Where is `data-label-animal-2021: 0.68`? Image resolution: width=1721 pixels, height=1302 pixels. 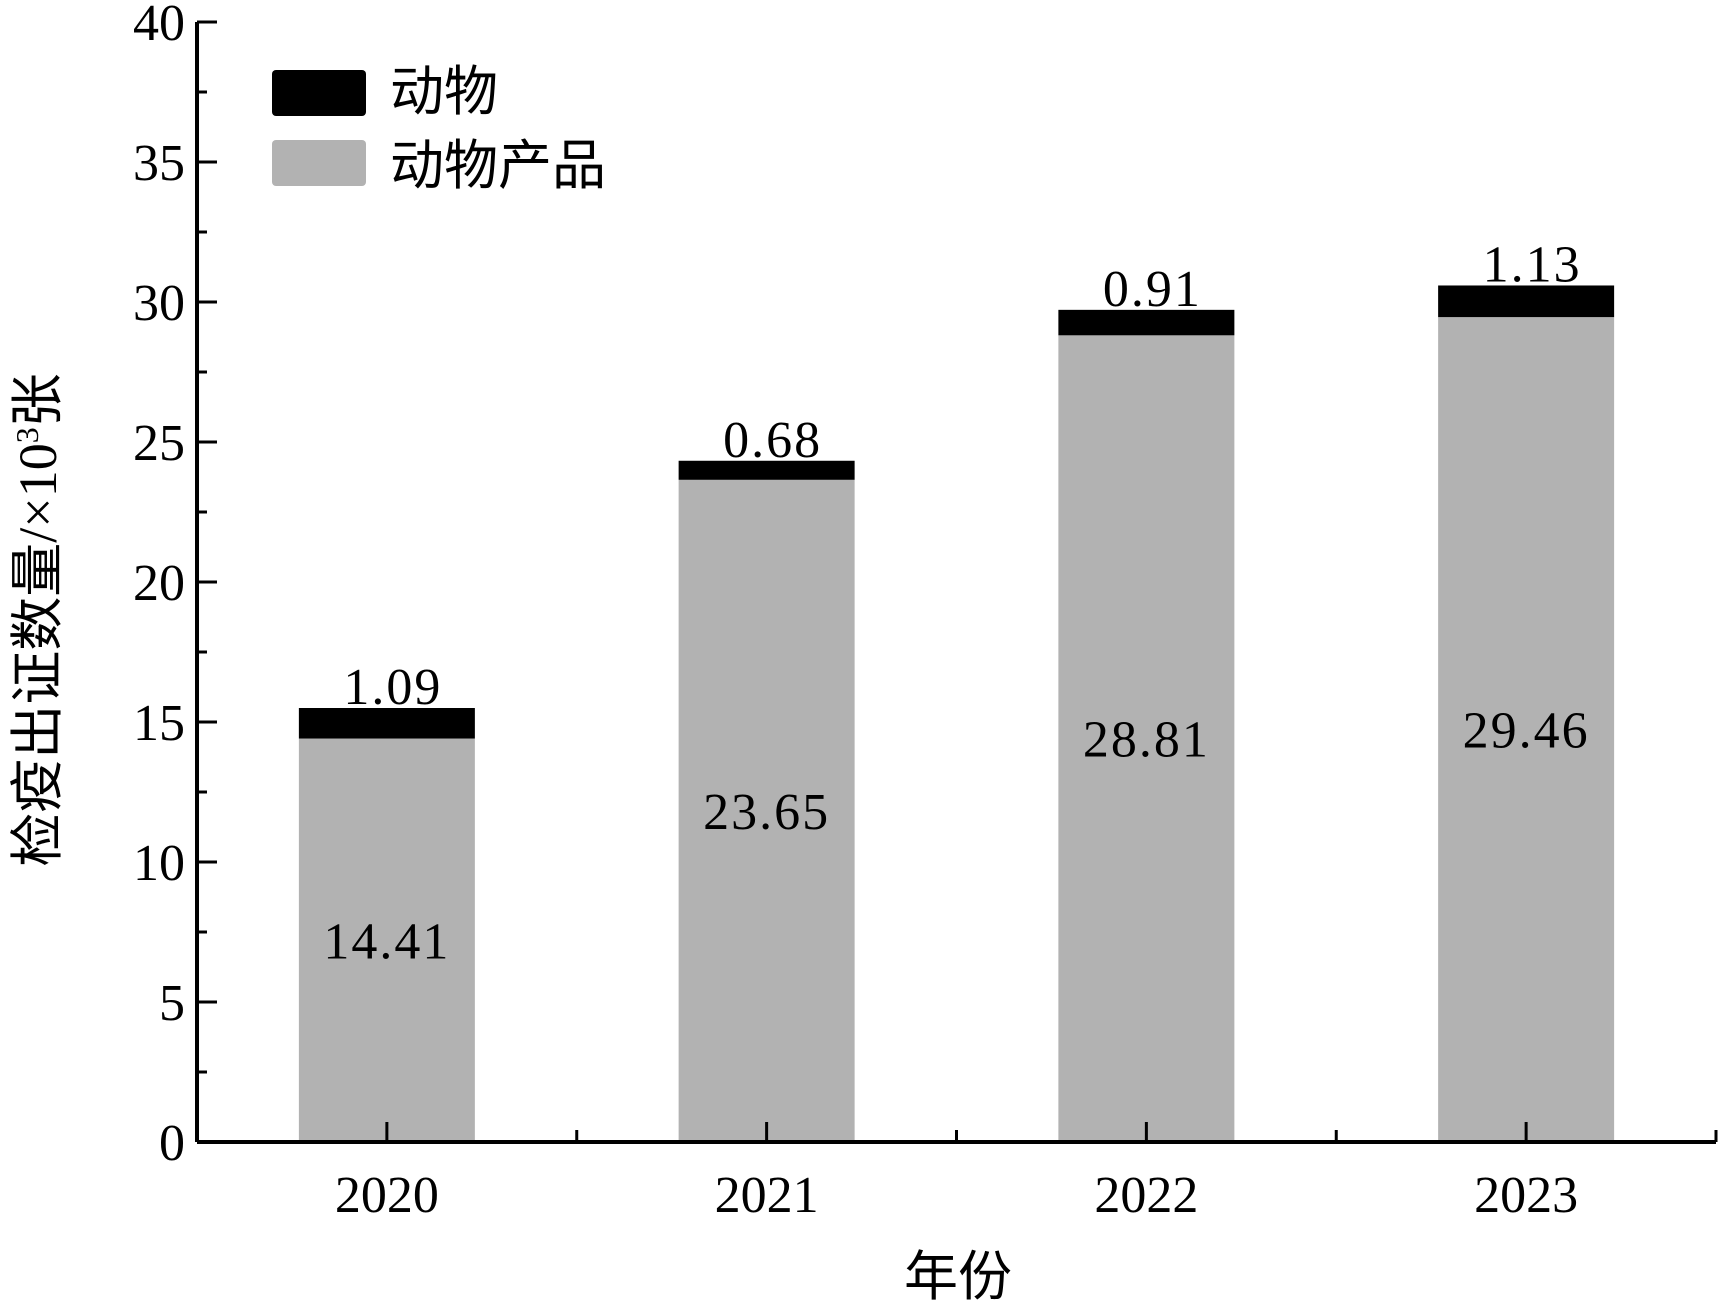 data-label-animal-2021: 0.68 is located at coordinates (772, 440).